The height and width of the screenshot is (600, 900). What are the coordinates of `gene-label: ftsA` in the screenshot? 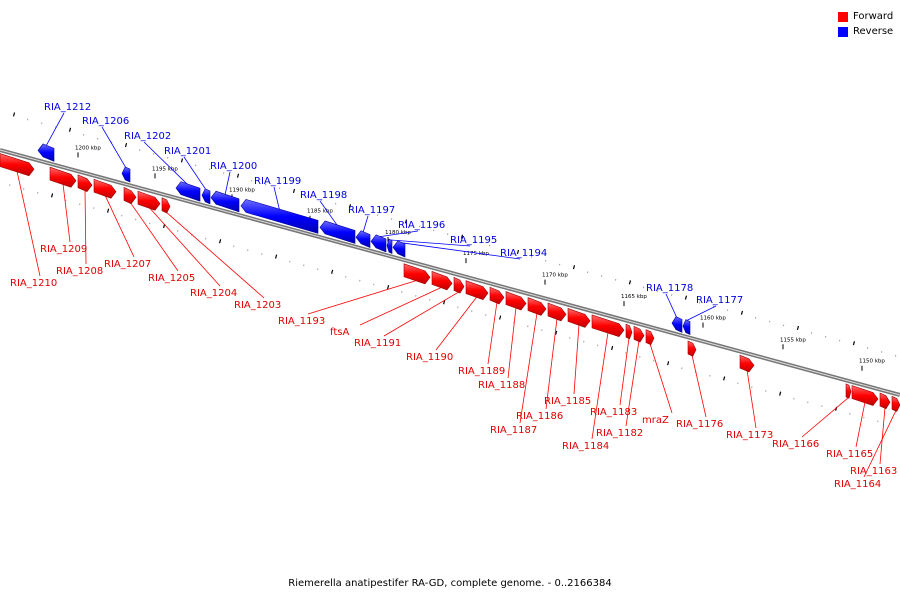 It's located at (339, 332).